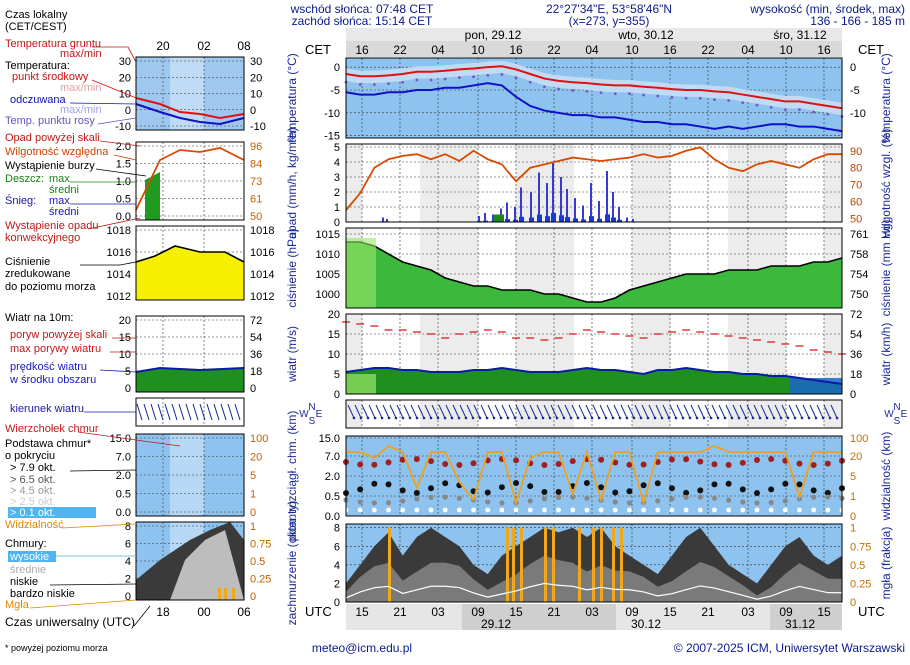 This screenshot has width=910, height=665. Describe the element at coordinates (163, 612) in the screenshot. I see `legend-bottom-hour: 18` at that location.